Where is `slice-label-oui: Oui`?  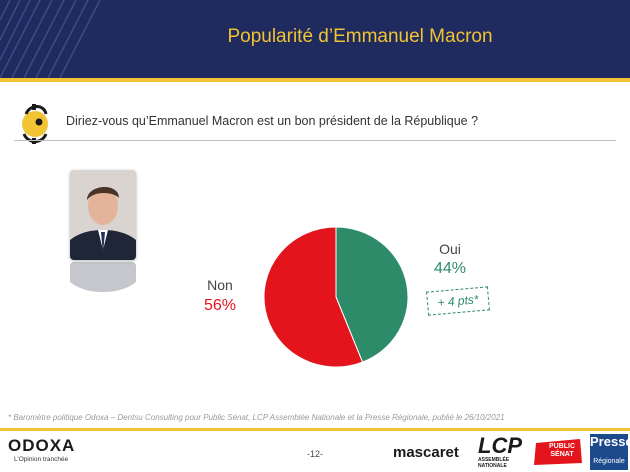
slice-label-oui: Oui is located at coordinates (450, 249).